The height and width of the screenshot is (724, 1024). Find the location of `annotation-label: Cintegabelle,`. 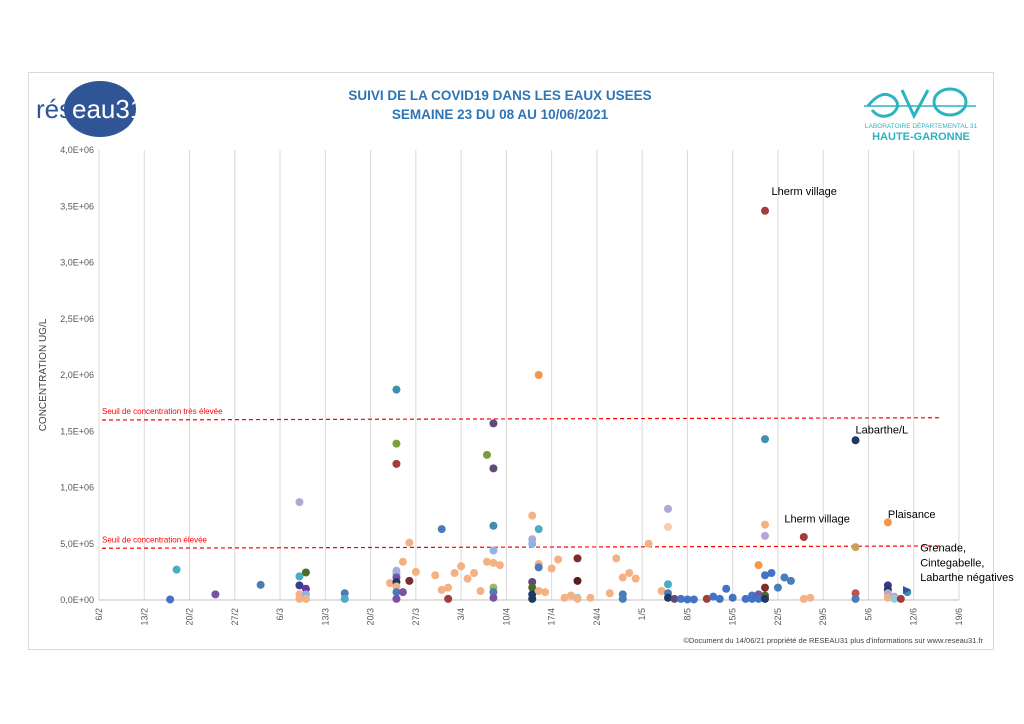

annotation-label: Cintegabelle, is located at coordinates (952, 563).